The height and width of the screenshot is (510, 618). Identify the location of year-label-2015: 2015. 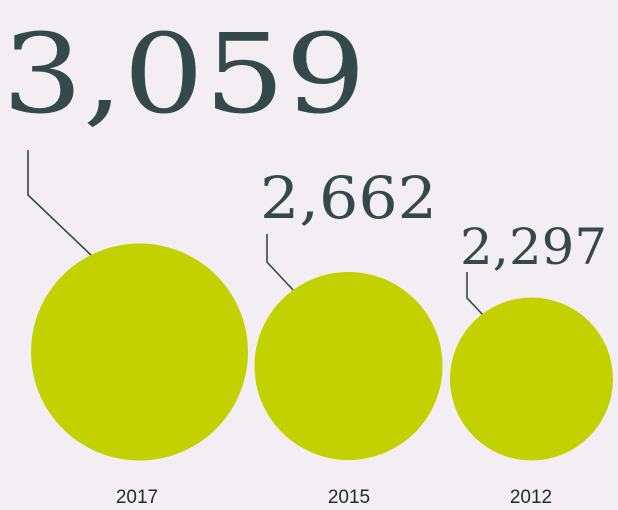
(349, 497).